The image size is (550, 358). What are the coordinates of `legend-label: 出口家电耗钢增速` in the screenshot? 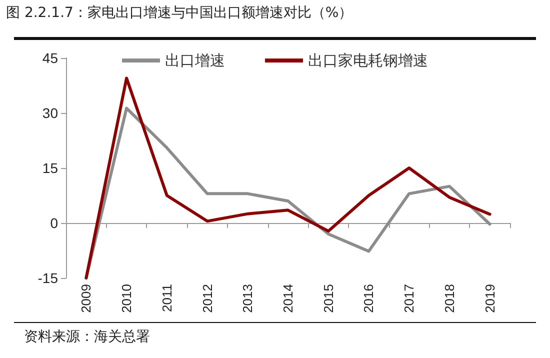 It's located at (368, 61).